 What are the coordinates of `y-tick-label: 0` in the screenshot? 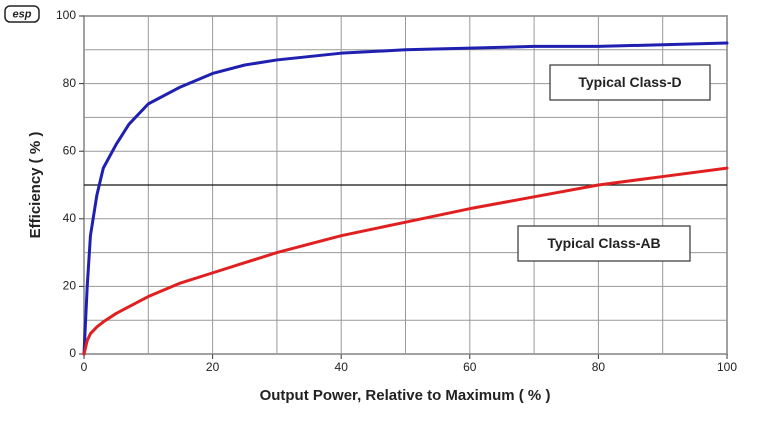 It's located at (72, 353).